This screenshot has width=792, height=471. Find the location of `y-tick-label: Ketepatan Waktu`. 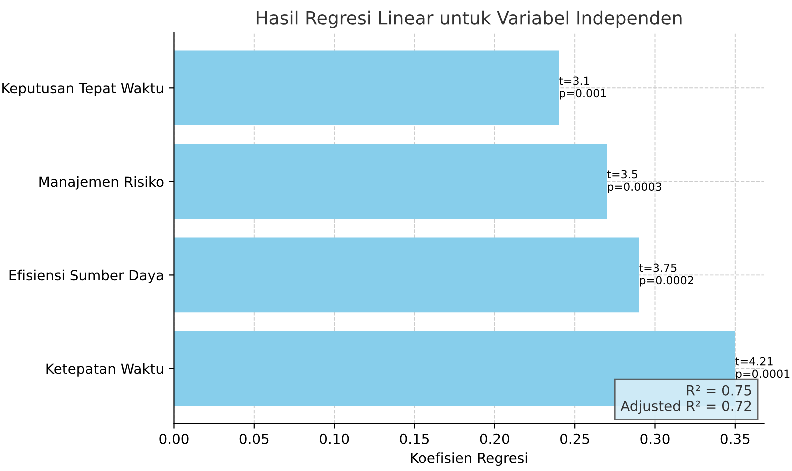

y-tick-label: Ketepatan Waktu is located at coordinates (105, 370).